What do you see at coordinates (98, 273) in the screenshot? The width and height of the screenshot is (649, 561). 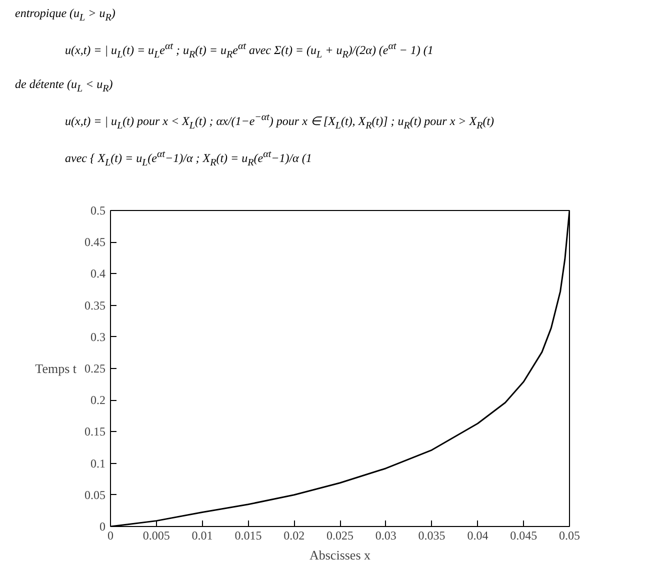 I see `y-tick-label: 0.4` at bounding box center [98, 273].